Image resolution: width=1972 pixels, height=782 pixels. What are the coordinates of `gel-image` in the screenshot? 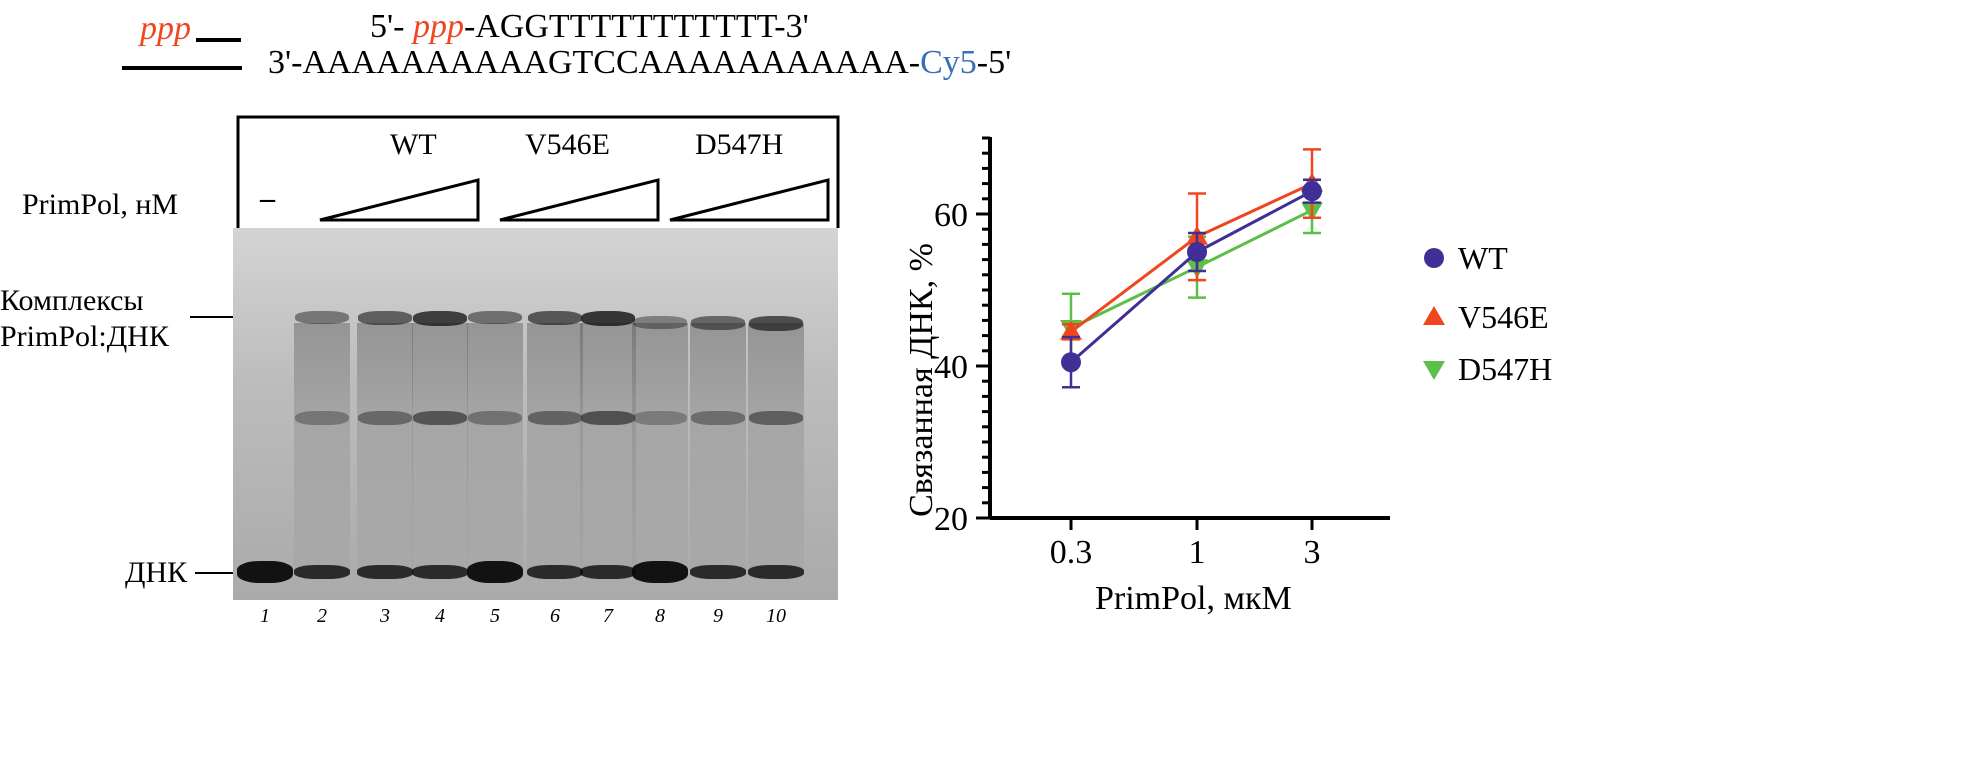 It's located at (535, 414).